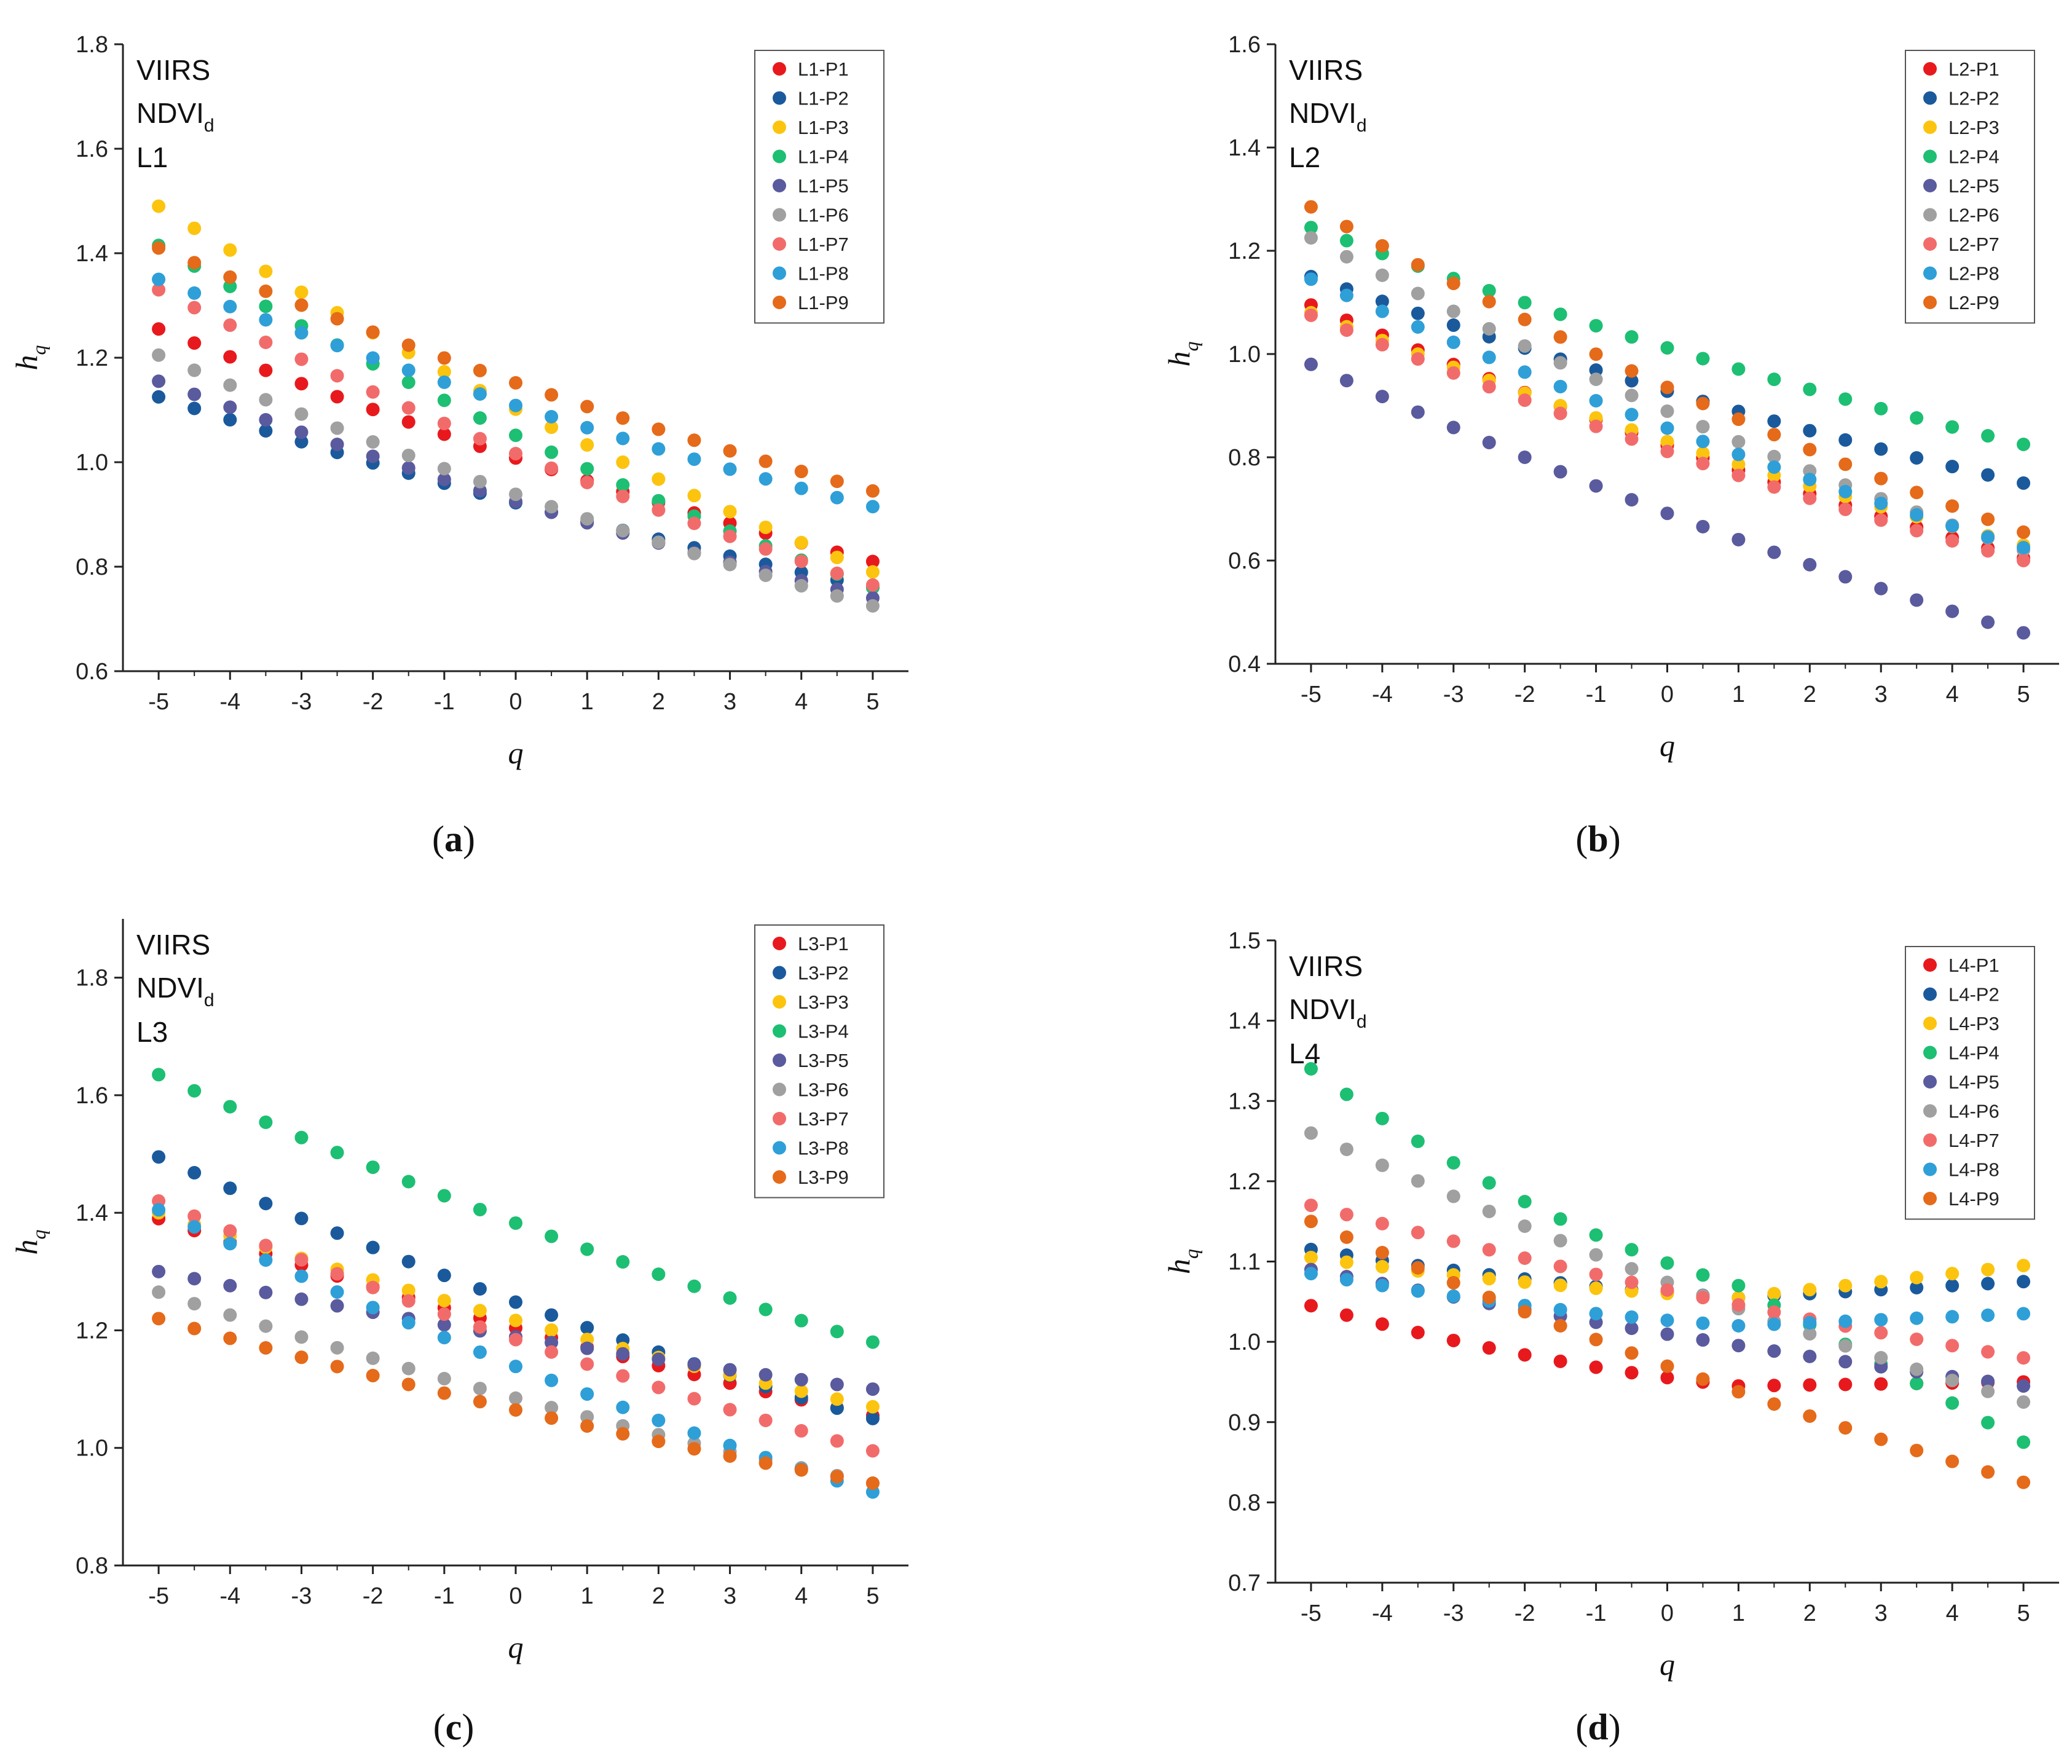 Image resolution: width=2072 pixels, height=1764 pixels. Describe the element at coordinates (152, 157) in the screenshot. I see `annotation-region: L1` at that location.